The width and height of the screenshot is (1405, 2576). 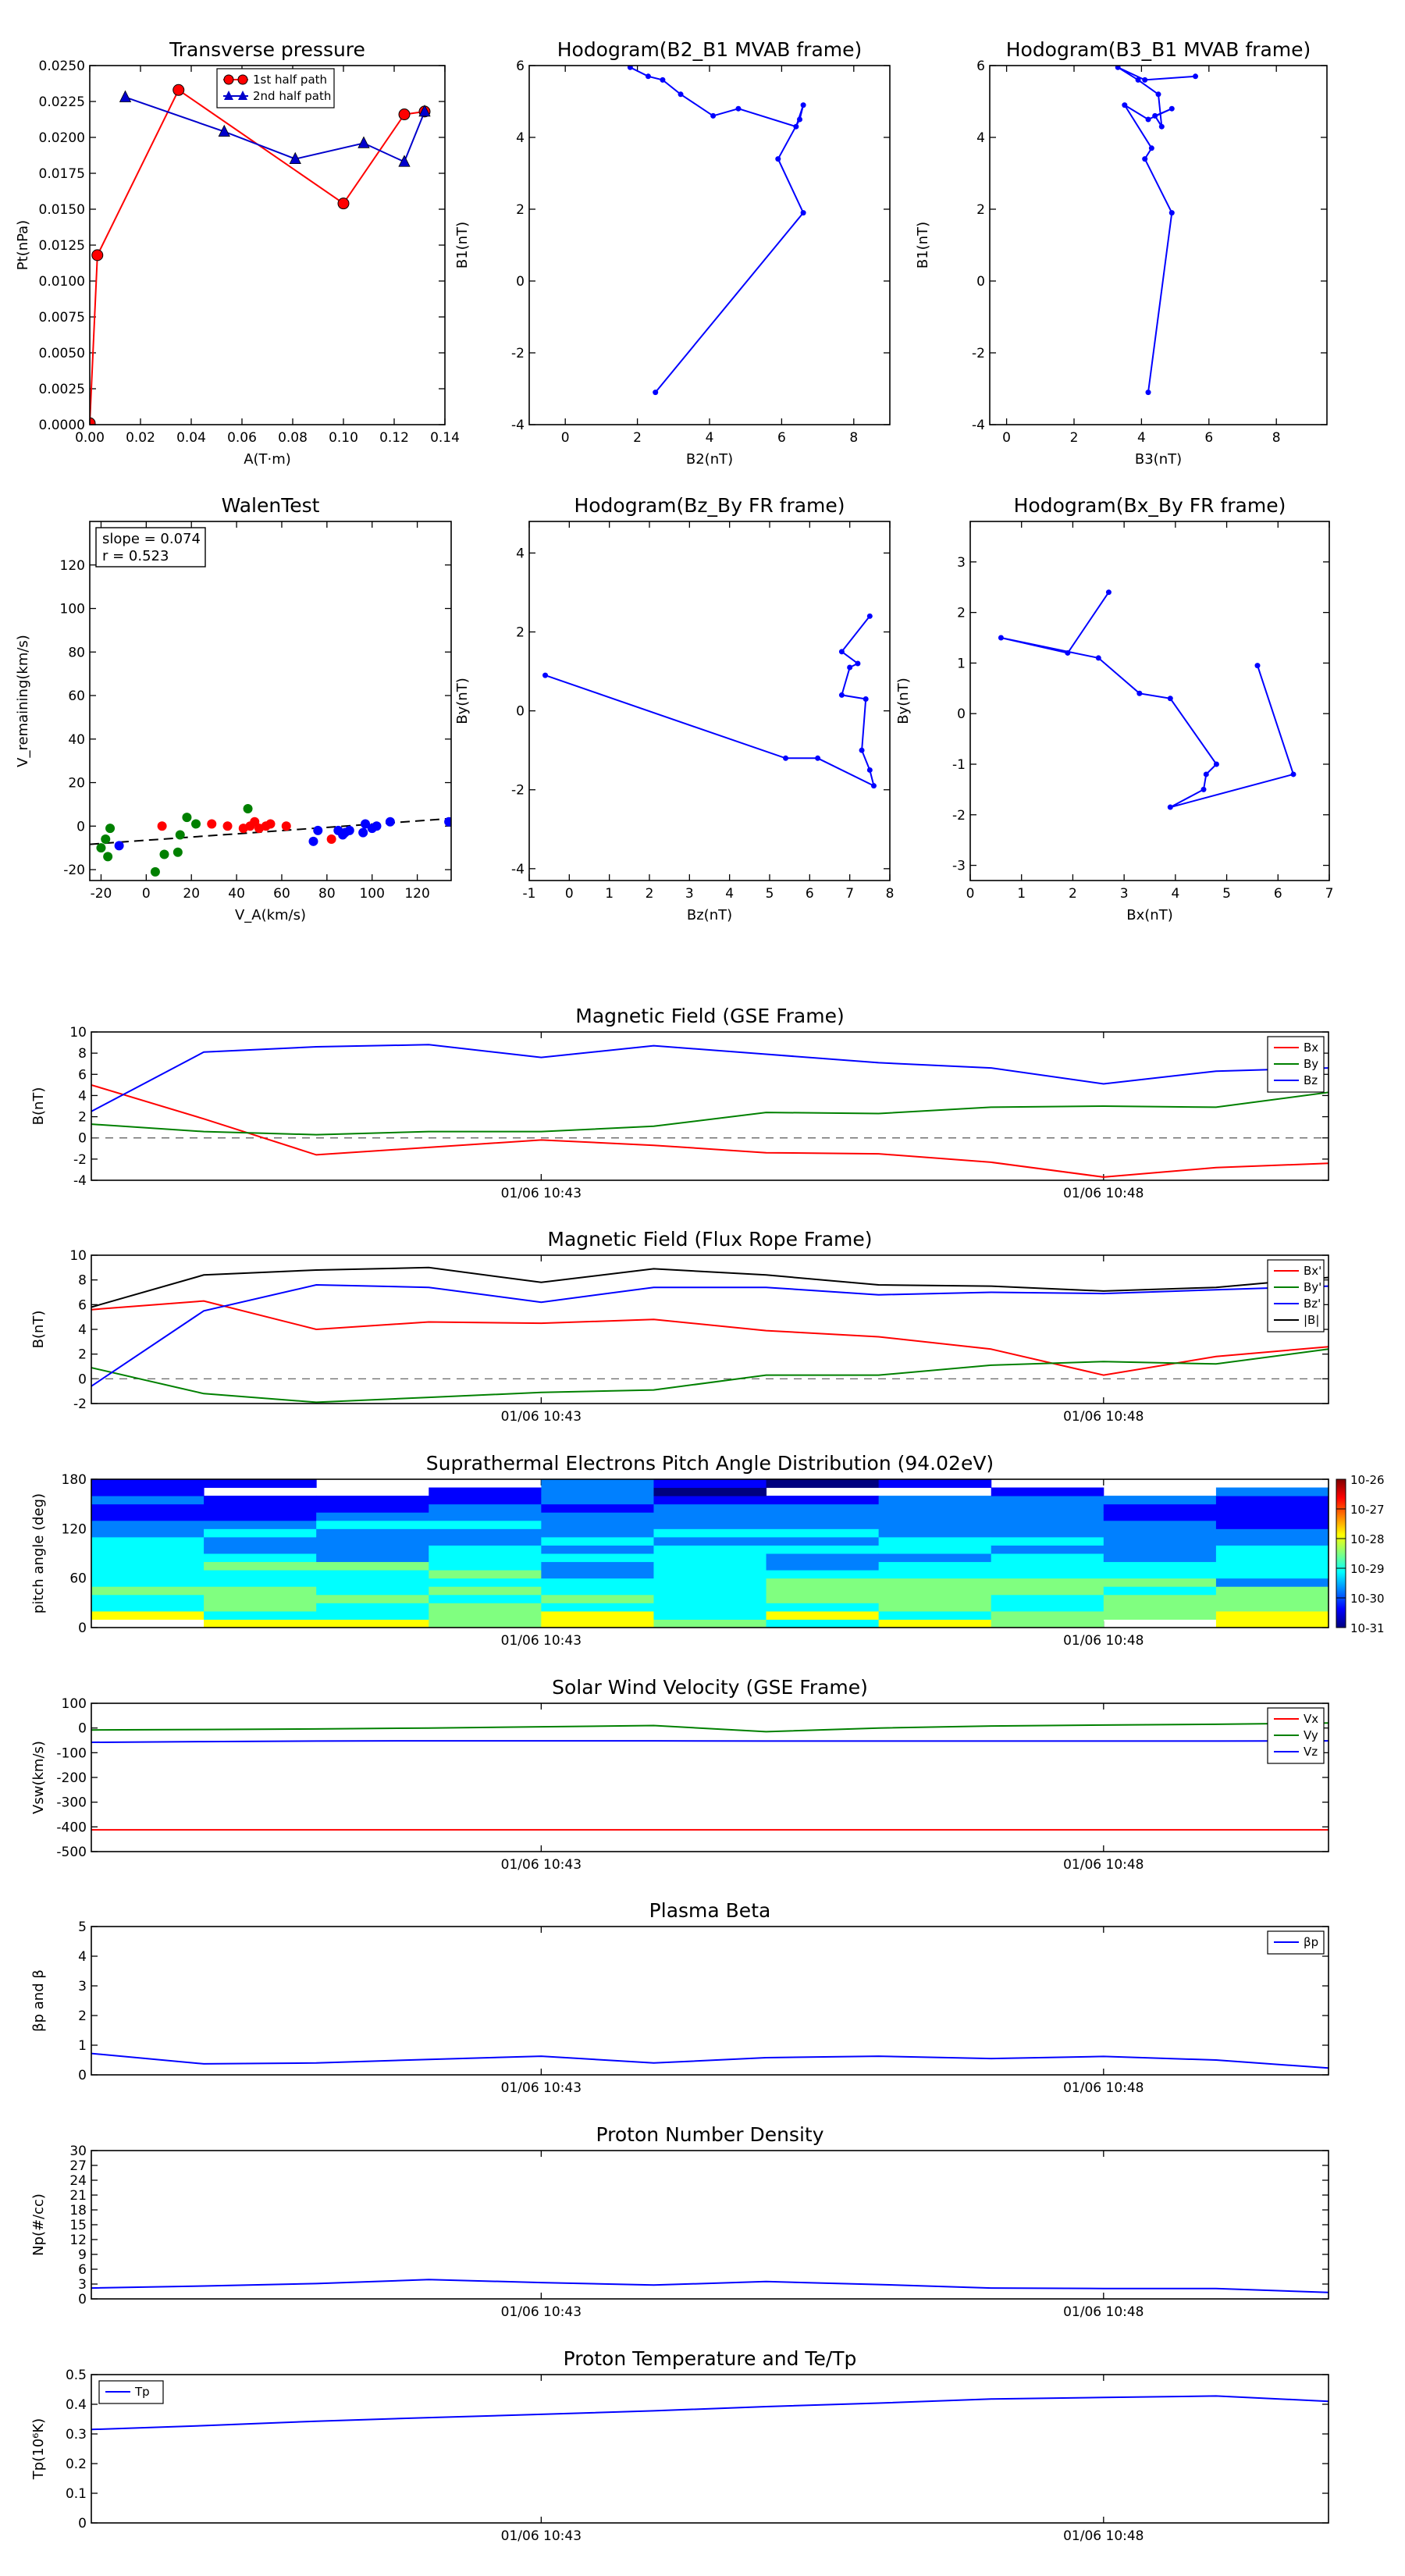 I want to click on legend-marker, so click(x=242, y=95).